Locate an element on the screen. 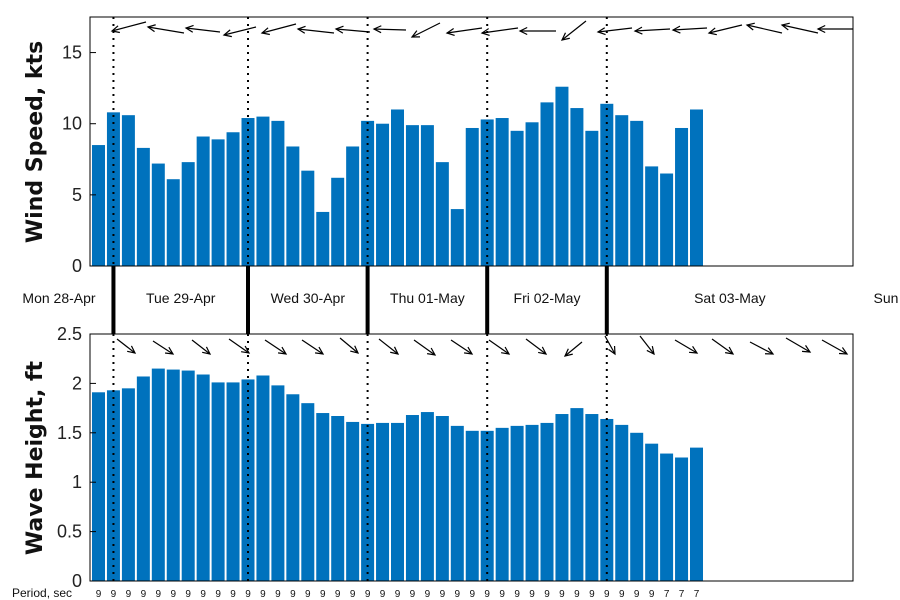 Image resolution: width=900 pixels, height=600 pixels. day-label: Thu 01-May is located at coordinates (427, 298).